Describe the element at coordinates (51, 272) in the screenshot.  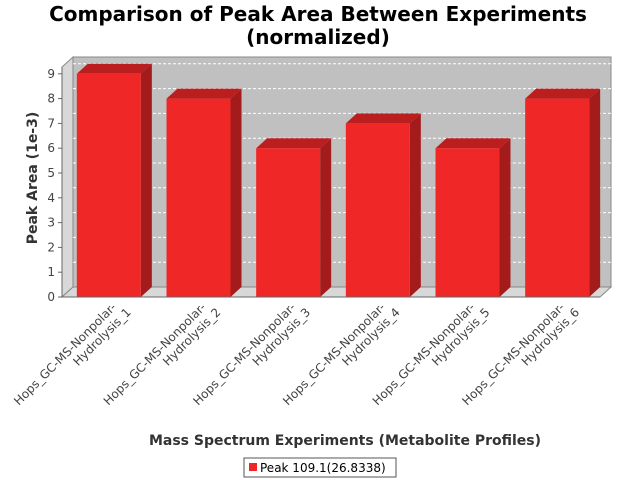
I see `y-tick-label: 1` at that location.